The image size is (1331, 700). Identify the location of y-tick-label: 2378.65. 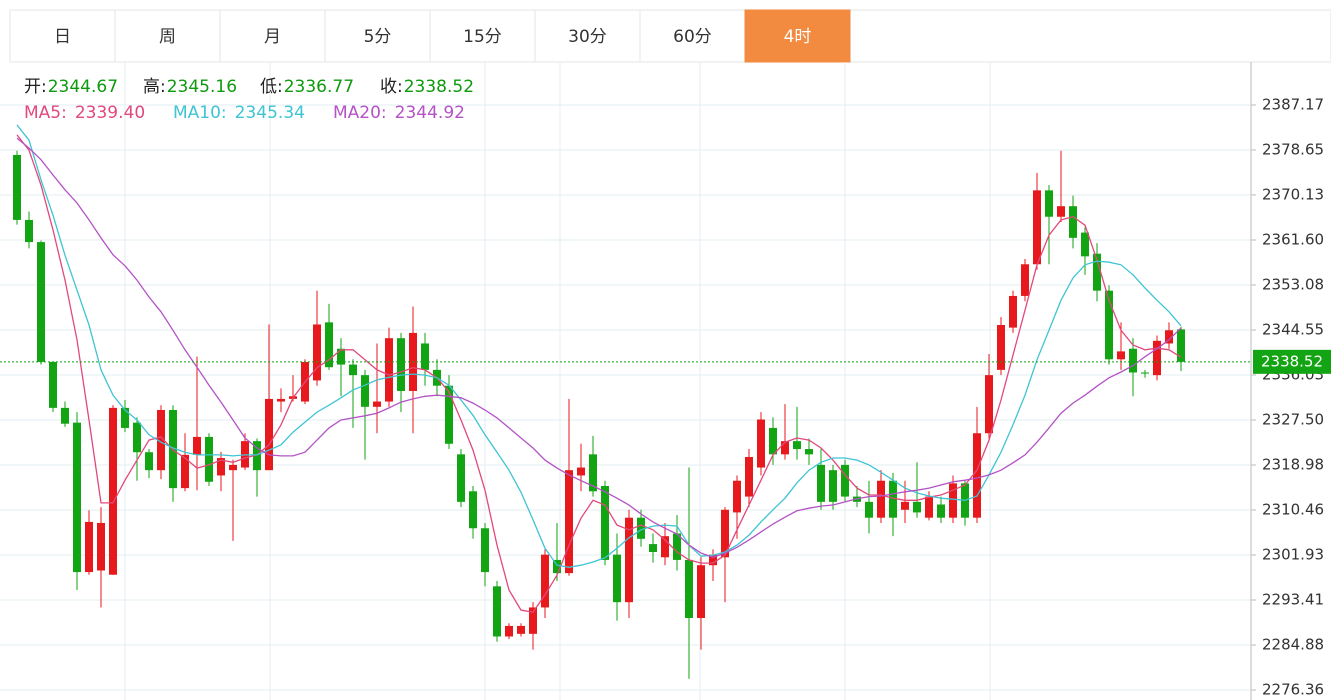
(1293, 149).